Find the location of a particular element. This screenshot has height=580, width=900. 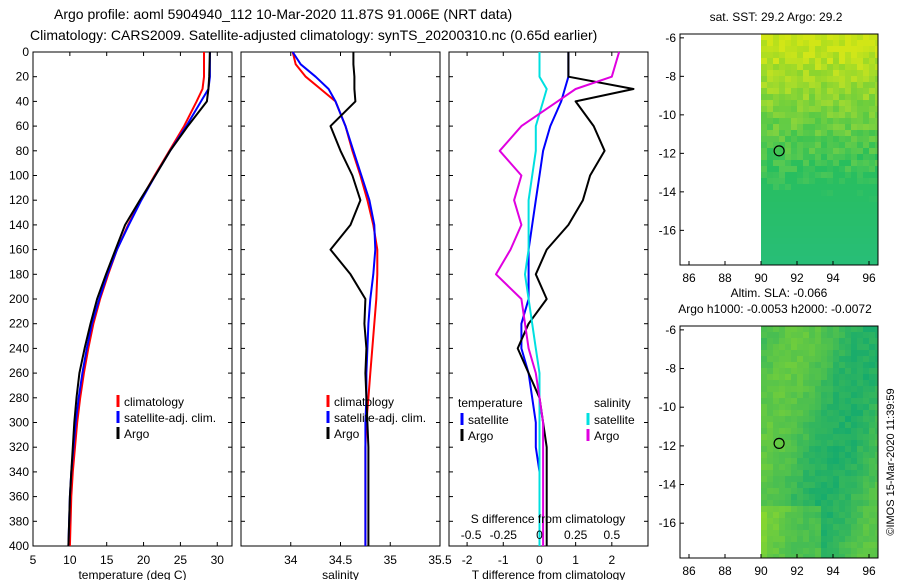

sst_map-ytick-label: -8 is located at coordinates (670, 76).